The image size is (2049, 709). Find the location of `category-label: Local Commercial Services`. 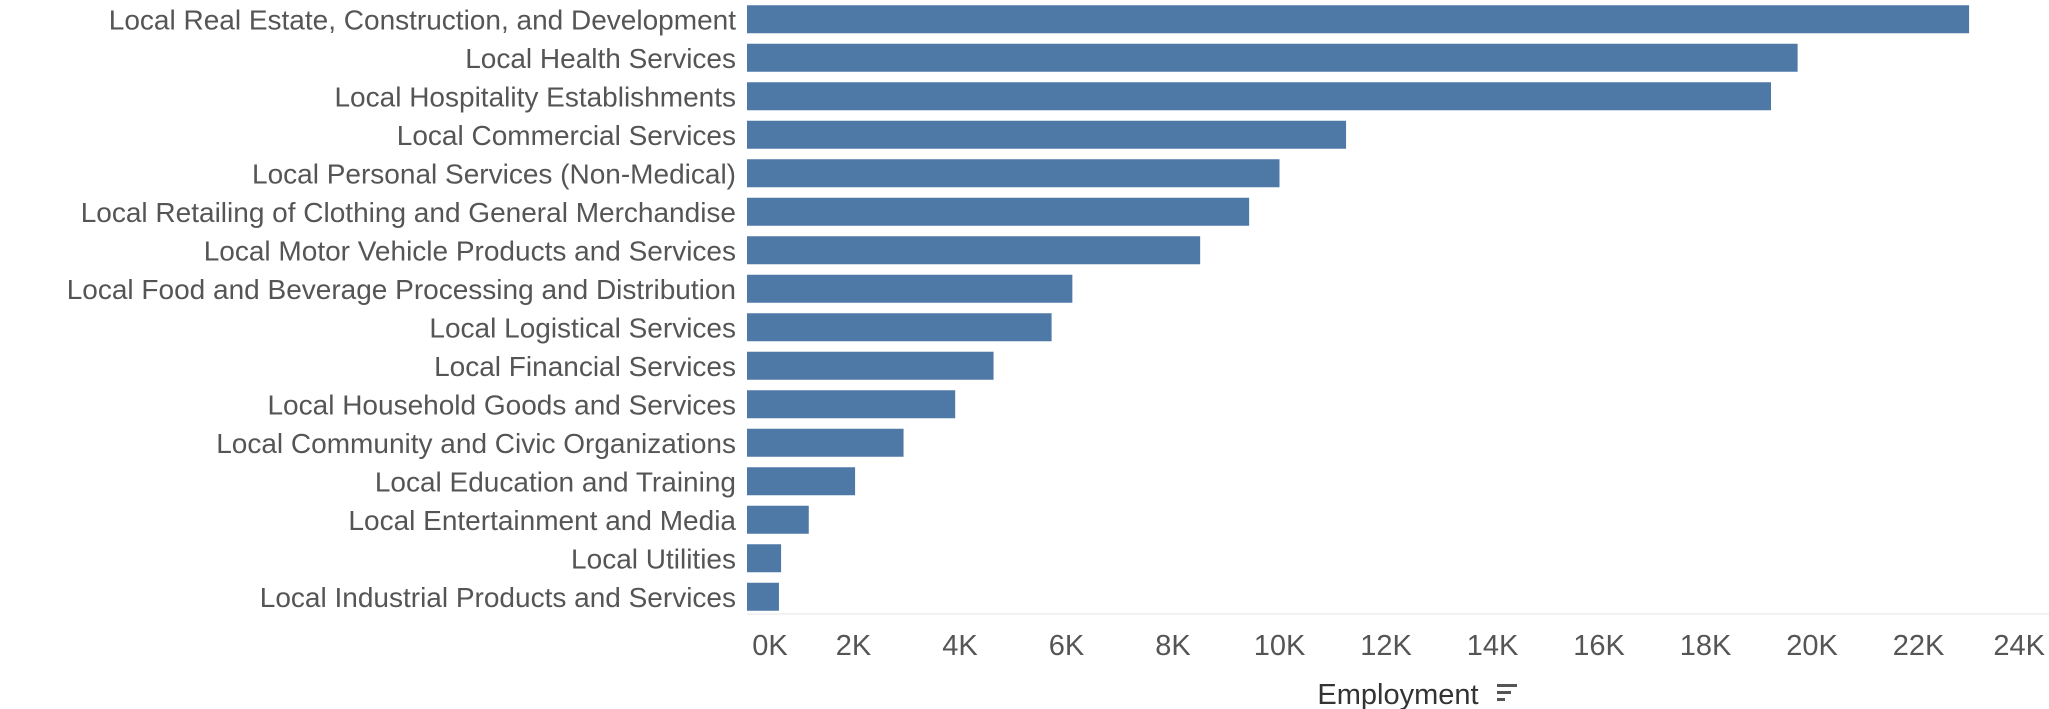

category-label: Local Commercial Services is located at coordinates (566, 135).